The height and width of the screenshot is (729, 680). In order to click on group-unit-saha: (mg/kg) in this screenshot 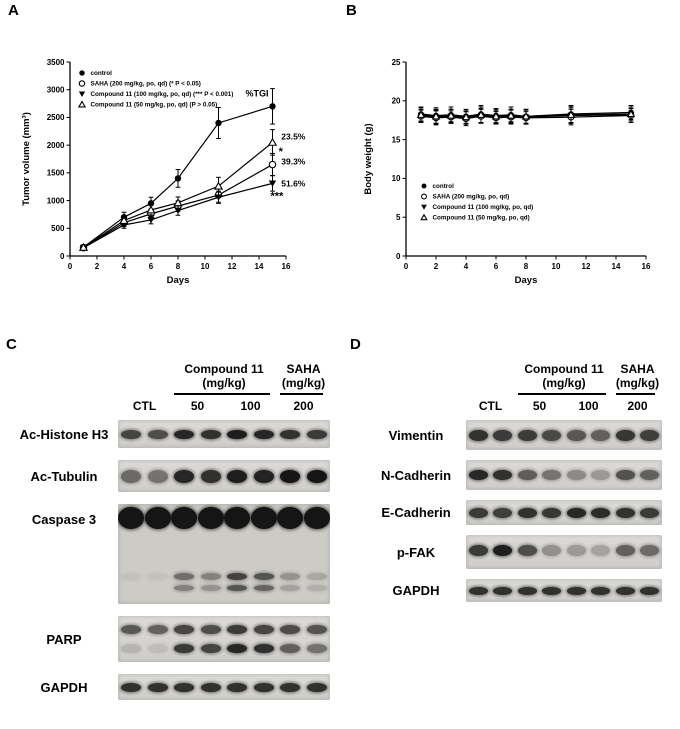, I will do `click(303, 383)`.